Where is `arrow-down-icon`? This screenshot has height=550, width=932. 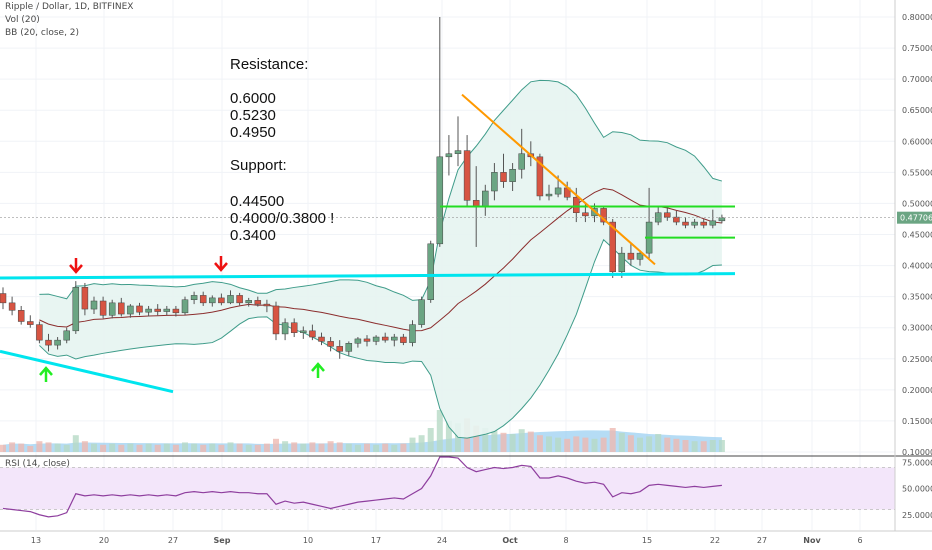 arrow-down-icon is located at coordinates (76, 266).